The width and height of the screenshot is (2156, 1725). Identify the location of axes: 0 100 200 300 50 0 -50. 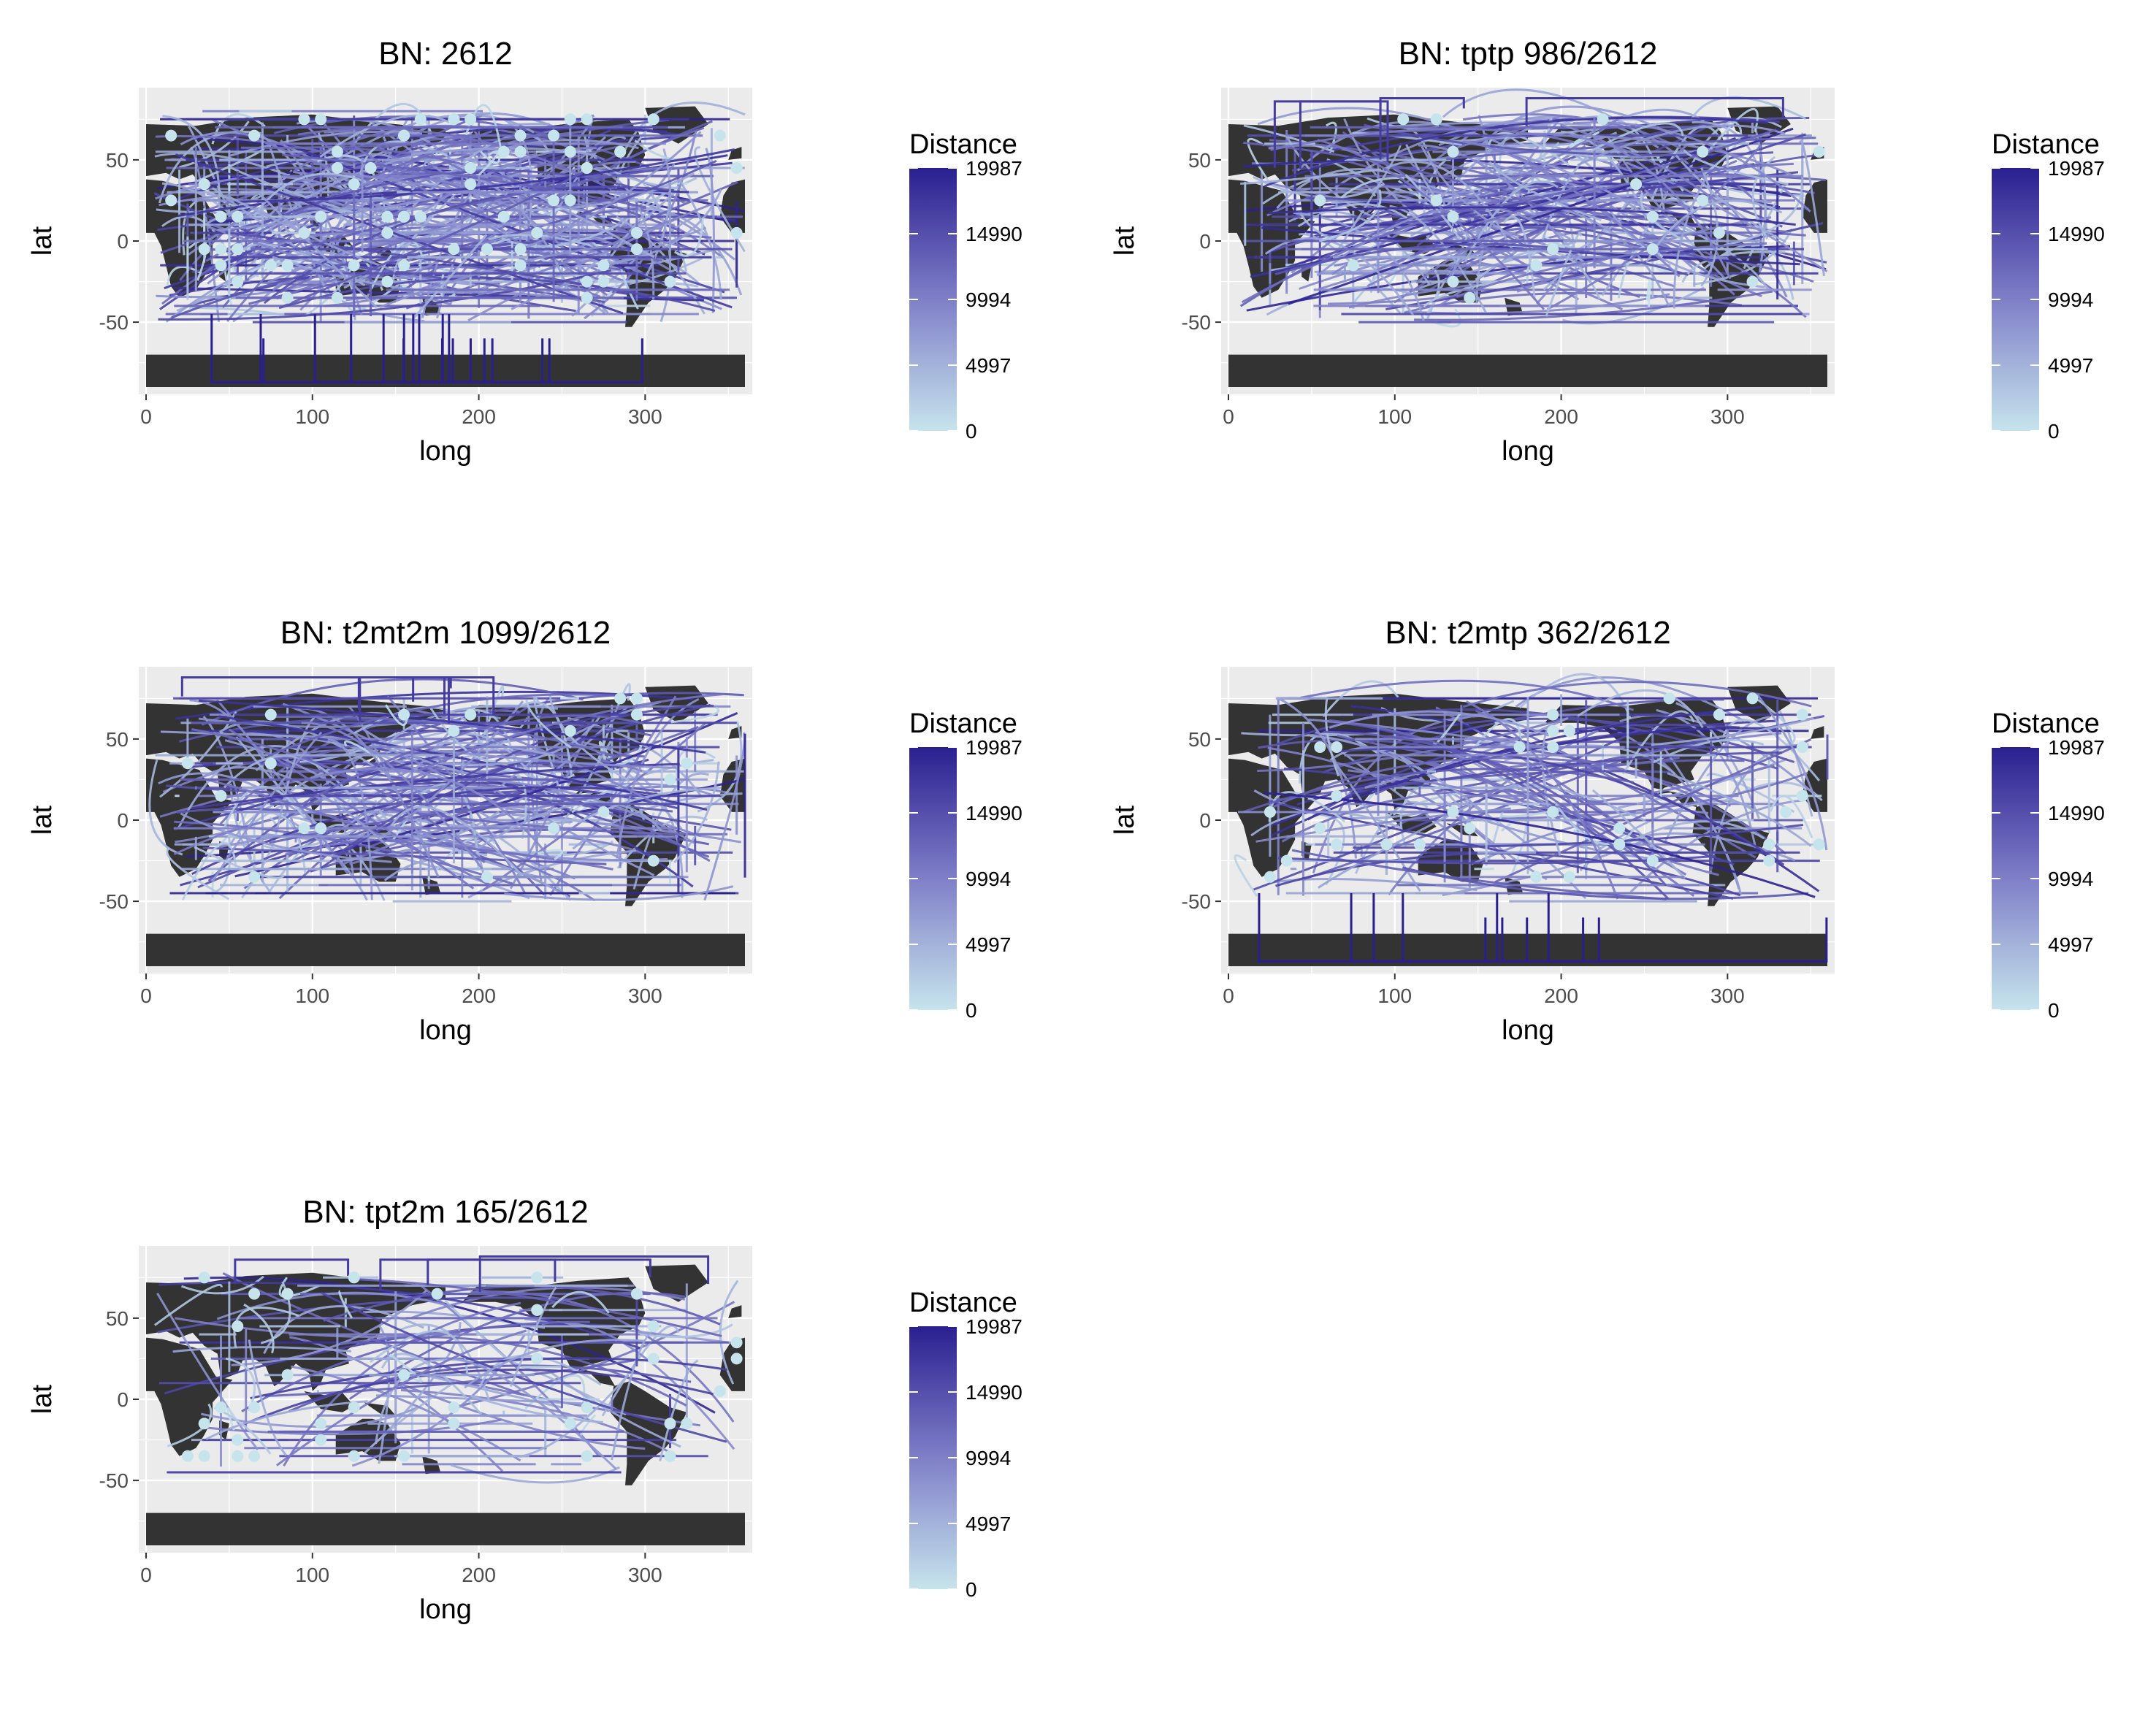
(380, 1446).